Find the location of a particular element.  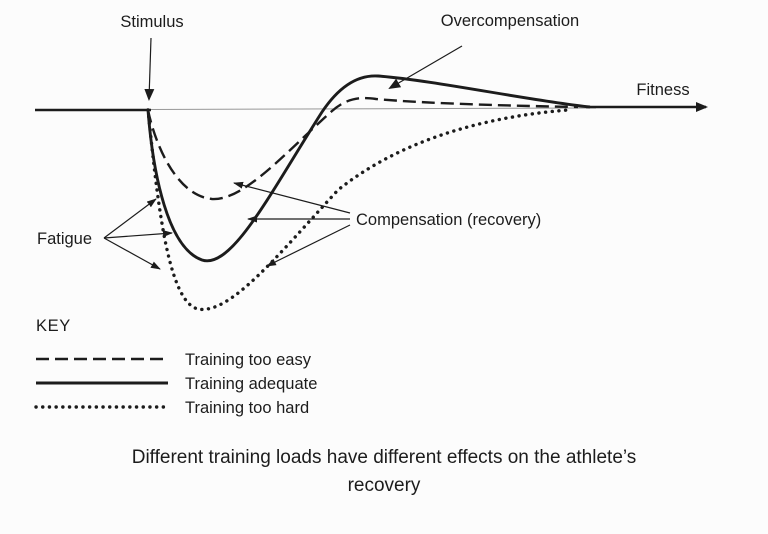

compensation-label: Compensation (recovery) is located at coordinates (448, 220).